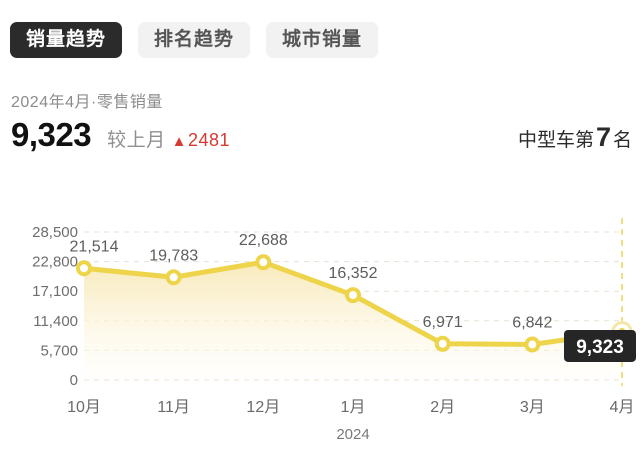 The image size is (640, 471). I want to click on summary-delta: 较上月 ▲2481, so click(168, 140).